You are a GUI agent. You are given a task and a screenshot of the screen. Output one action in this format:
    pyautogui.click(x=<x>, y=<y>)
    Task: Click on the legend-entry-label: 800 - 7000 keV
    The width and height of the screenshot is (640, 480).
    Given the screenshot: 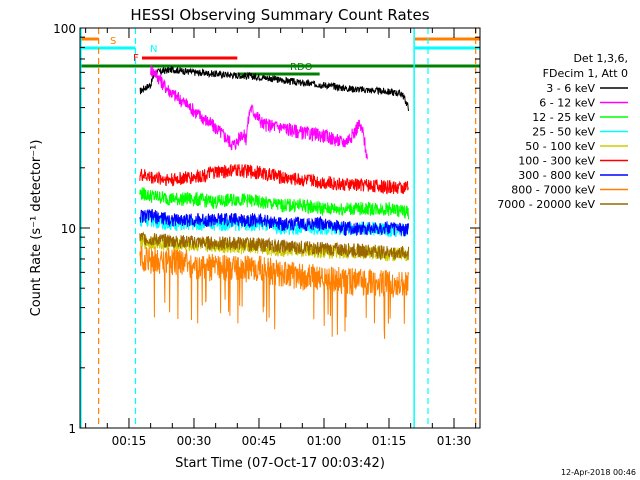 What is the action you would take?
    pyautogui.click(x=553, y=190)
    